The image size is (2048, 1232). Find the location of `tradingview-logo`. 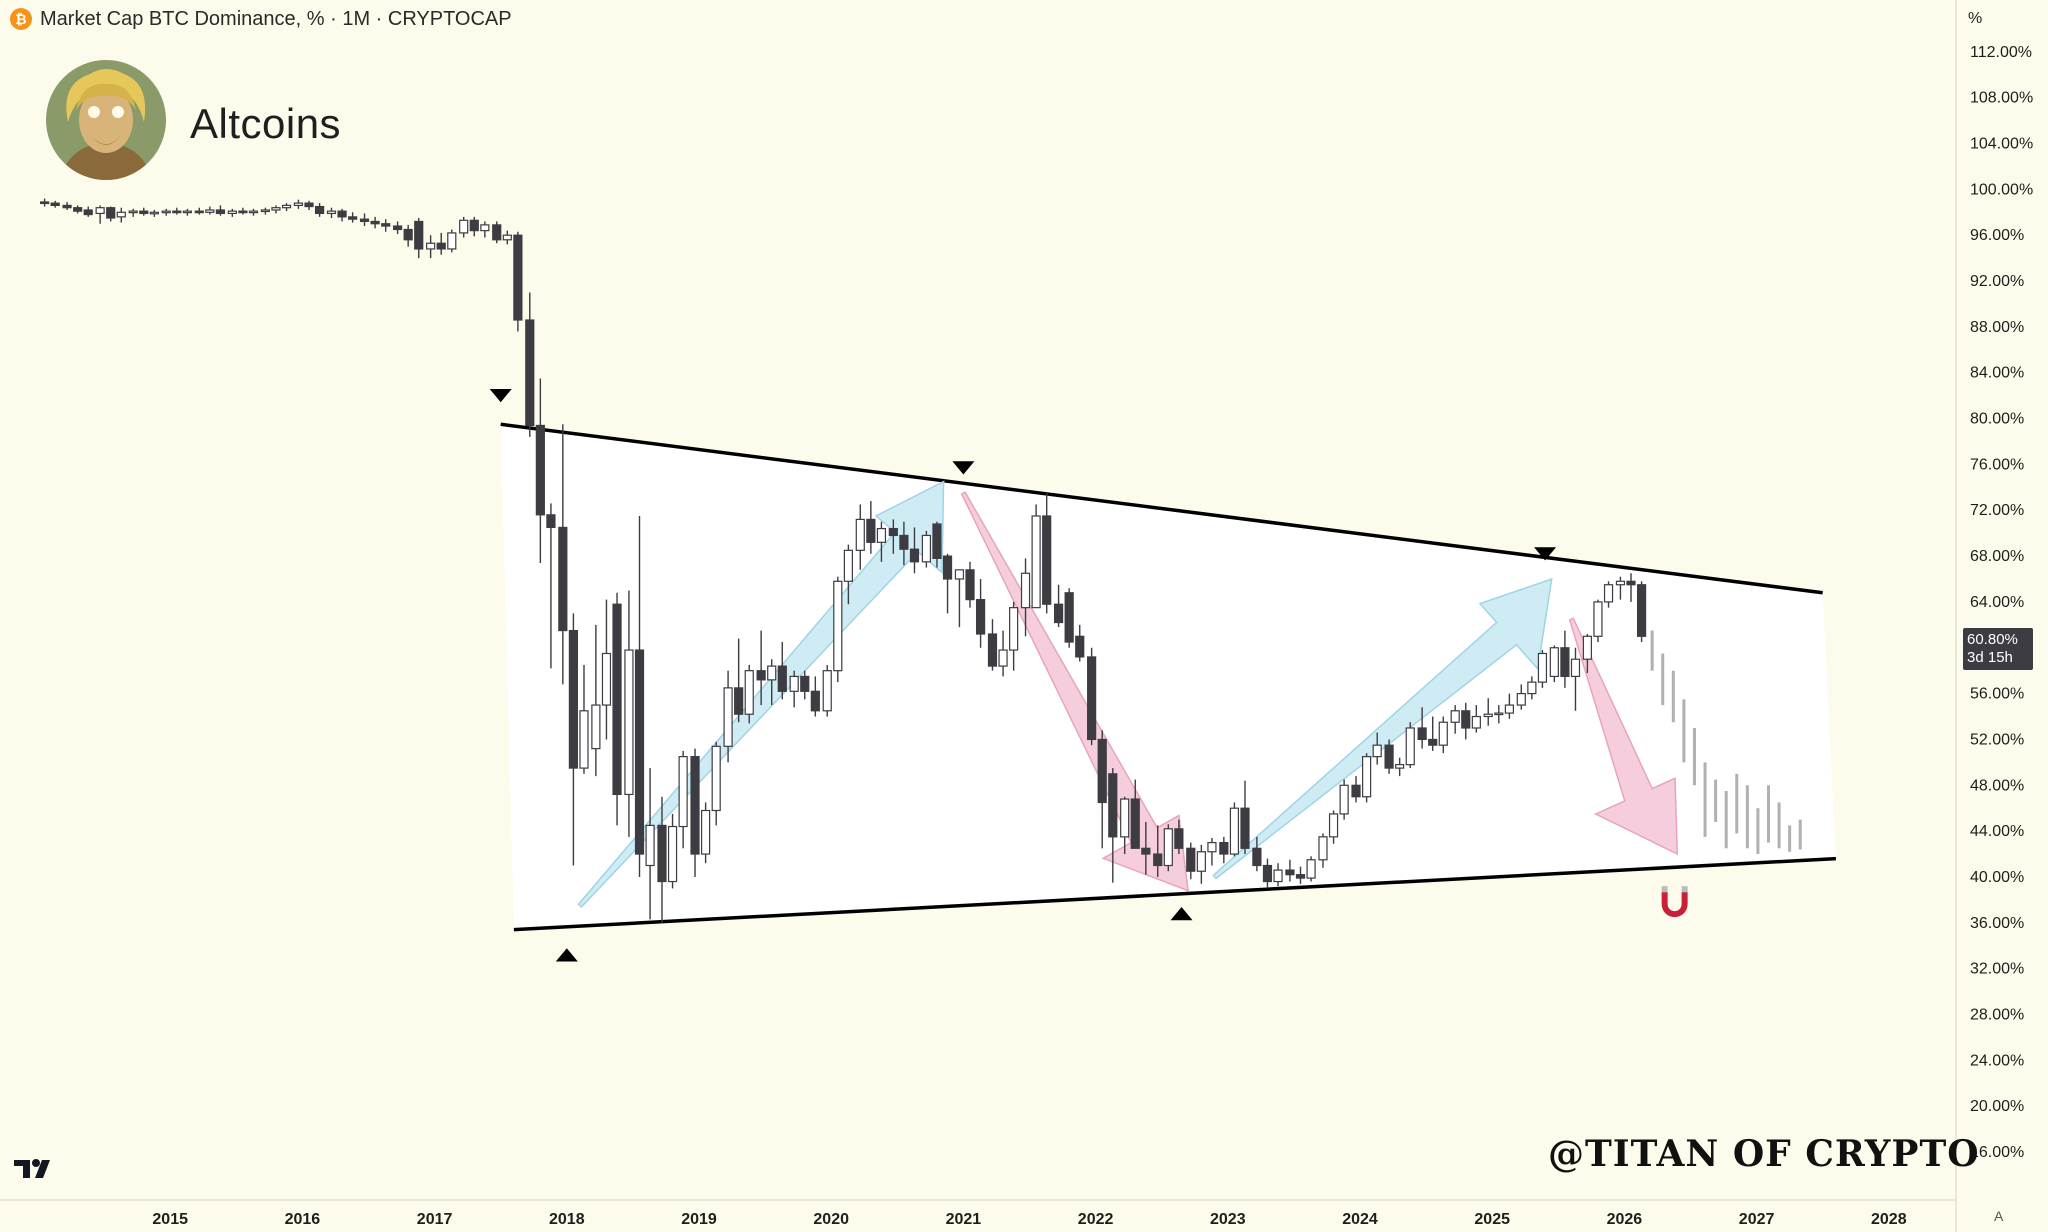

tradingview-logo is located at coordinates (35, 1171).